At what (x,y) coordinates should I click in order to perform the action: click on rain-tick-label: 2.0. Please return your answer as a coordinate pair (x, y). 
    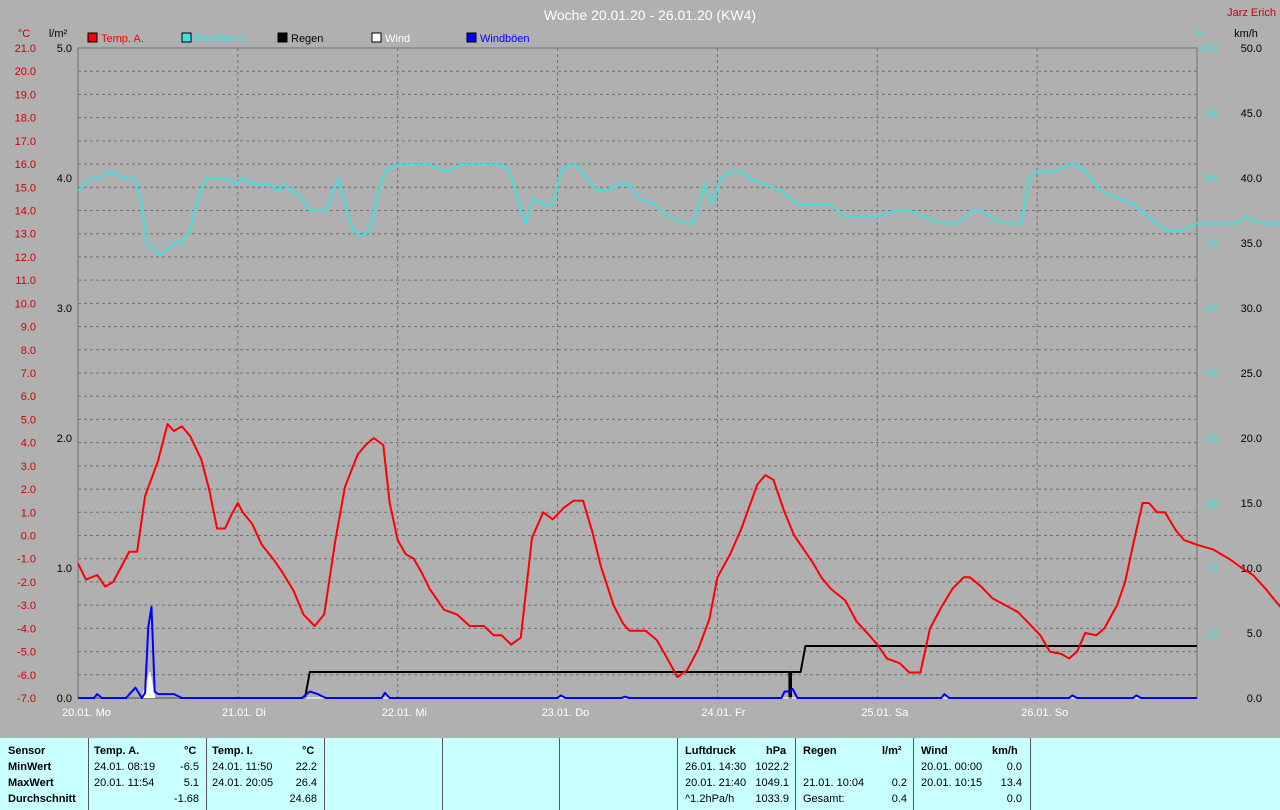
    Looking at the image, I should click on (64, 439).